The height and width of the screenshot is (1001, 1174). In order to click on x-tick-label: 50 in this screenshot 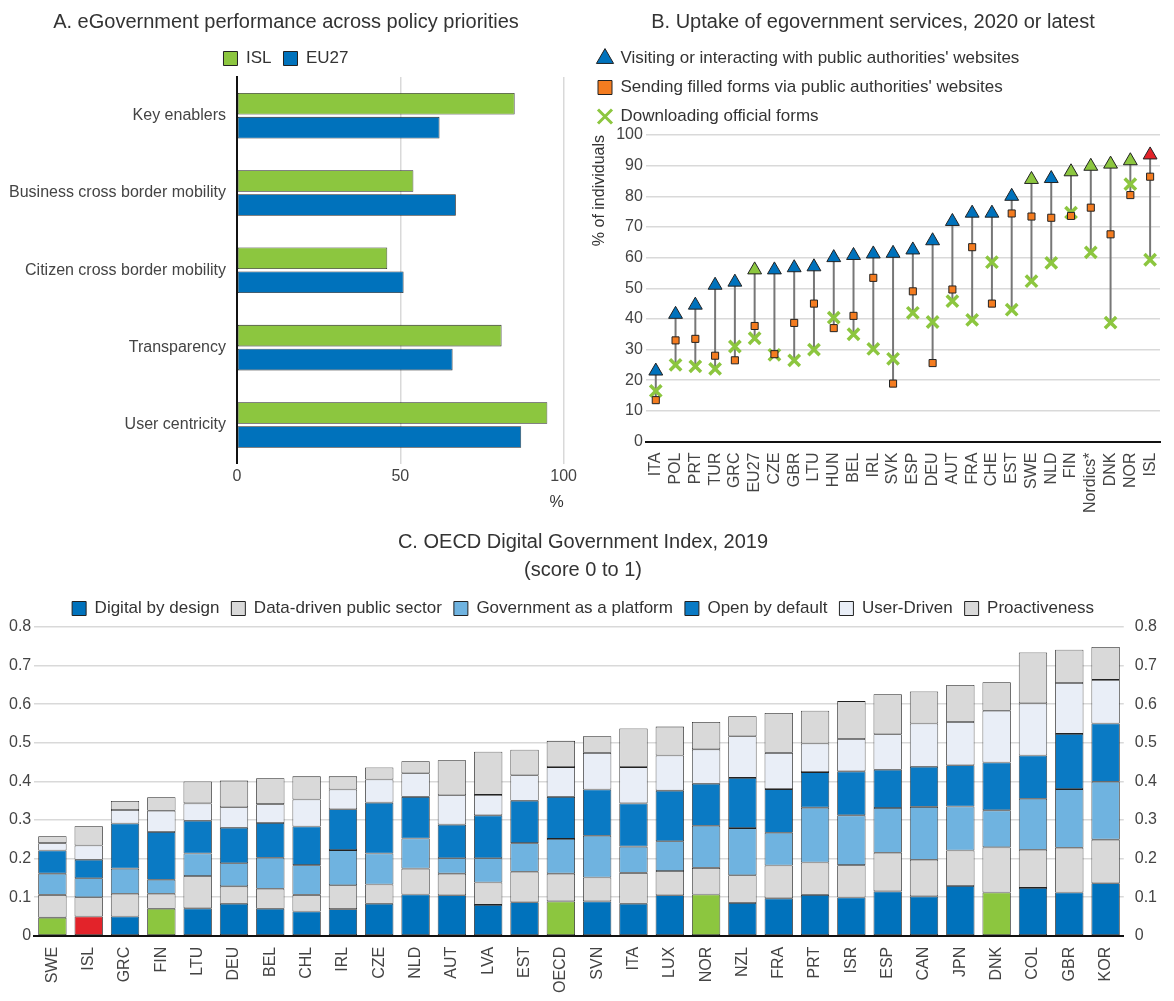, I will do `click(400, 475)`.